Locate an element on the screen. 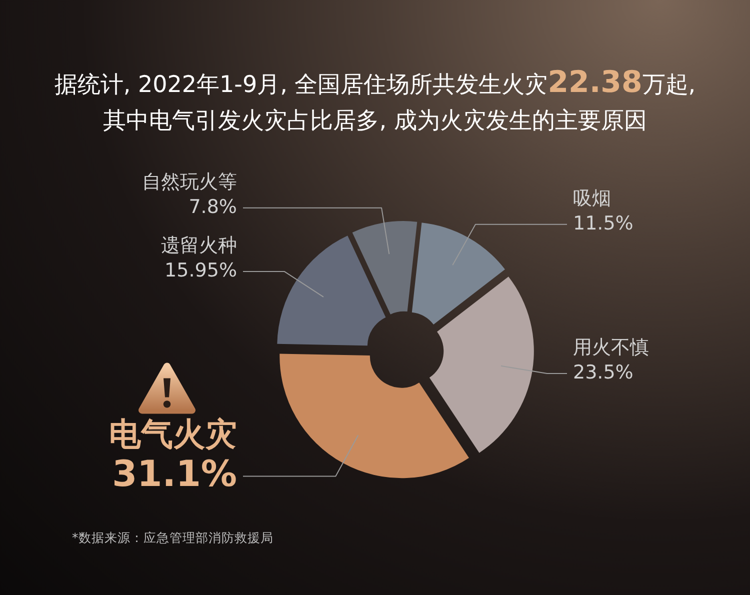  data-label: 23.5% is located at coordinates (603, 373).